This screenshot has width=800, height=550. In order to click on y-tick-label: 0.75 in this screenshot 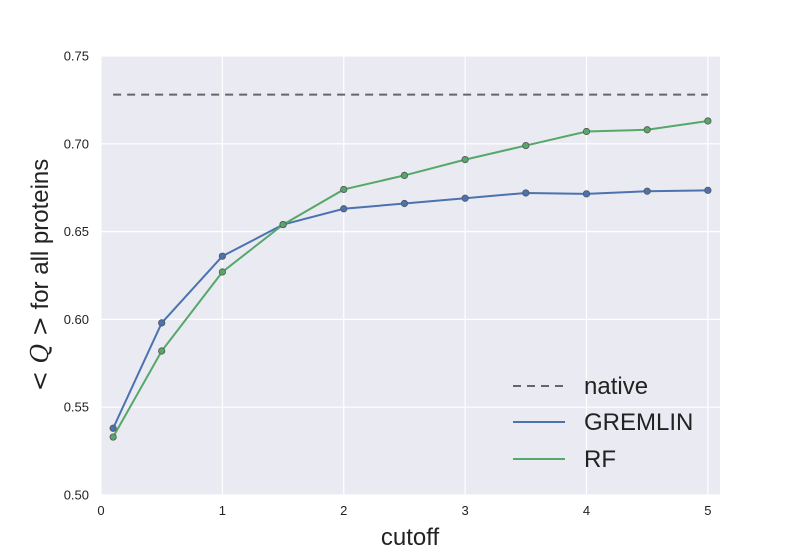, I will do `click(76, 56)`.